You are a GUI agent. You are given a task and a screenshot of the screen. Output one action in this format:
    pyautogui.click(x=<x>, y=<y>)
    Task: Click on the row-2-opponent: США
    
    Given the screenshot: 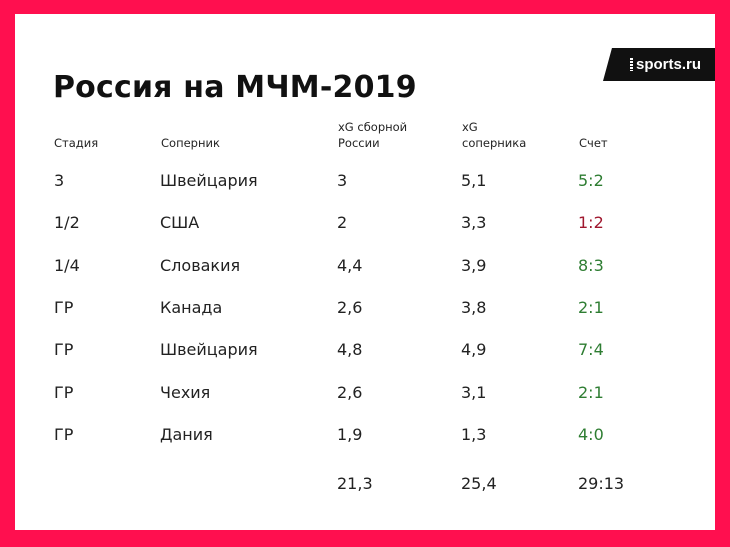 What is the action you would take?
    pyautogui.click(x=180, y=222)
    